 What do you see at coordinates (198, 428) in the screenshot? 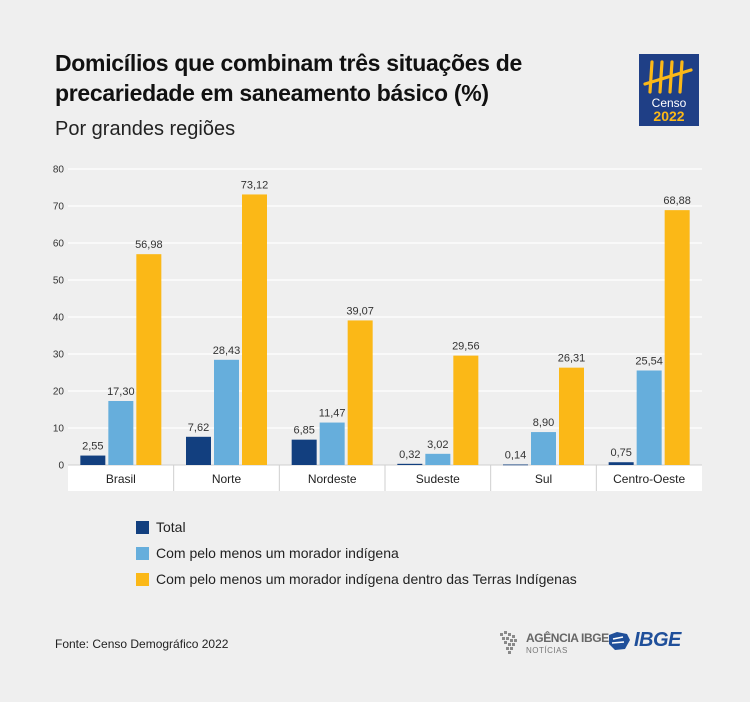
I see `value-label: 7,62` at bounding box center [198, 428].